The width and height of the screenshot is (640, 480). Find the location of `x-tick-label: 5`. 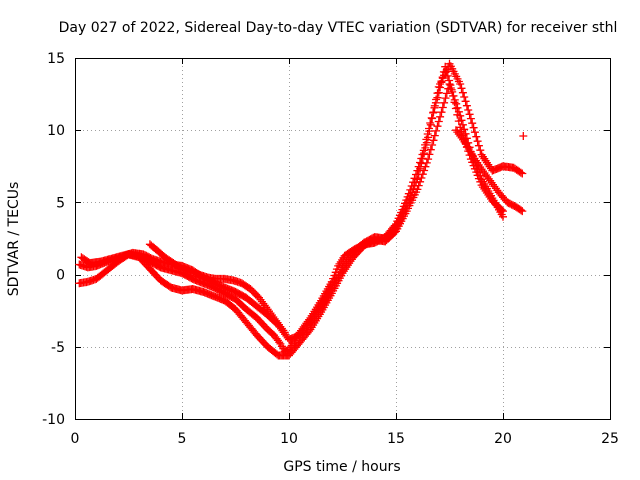

x-tick-label: 5 is located at coordinates (182, 439).